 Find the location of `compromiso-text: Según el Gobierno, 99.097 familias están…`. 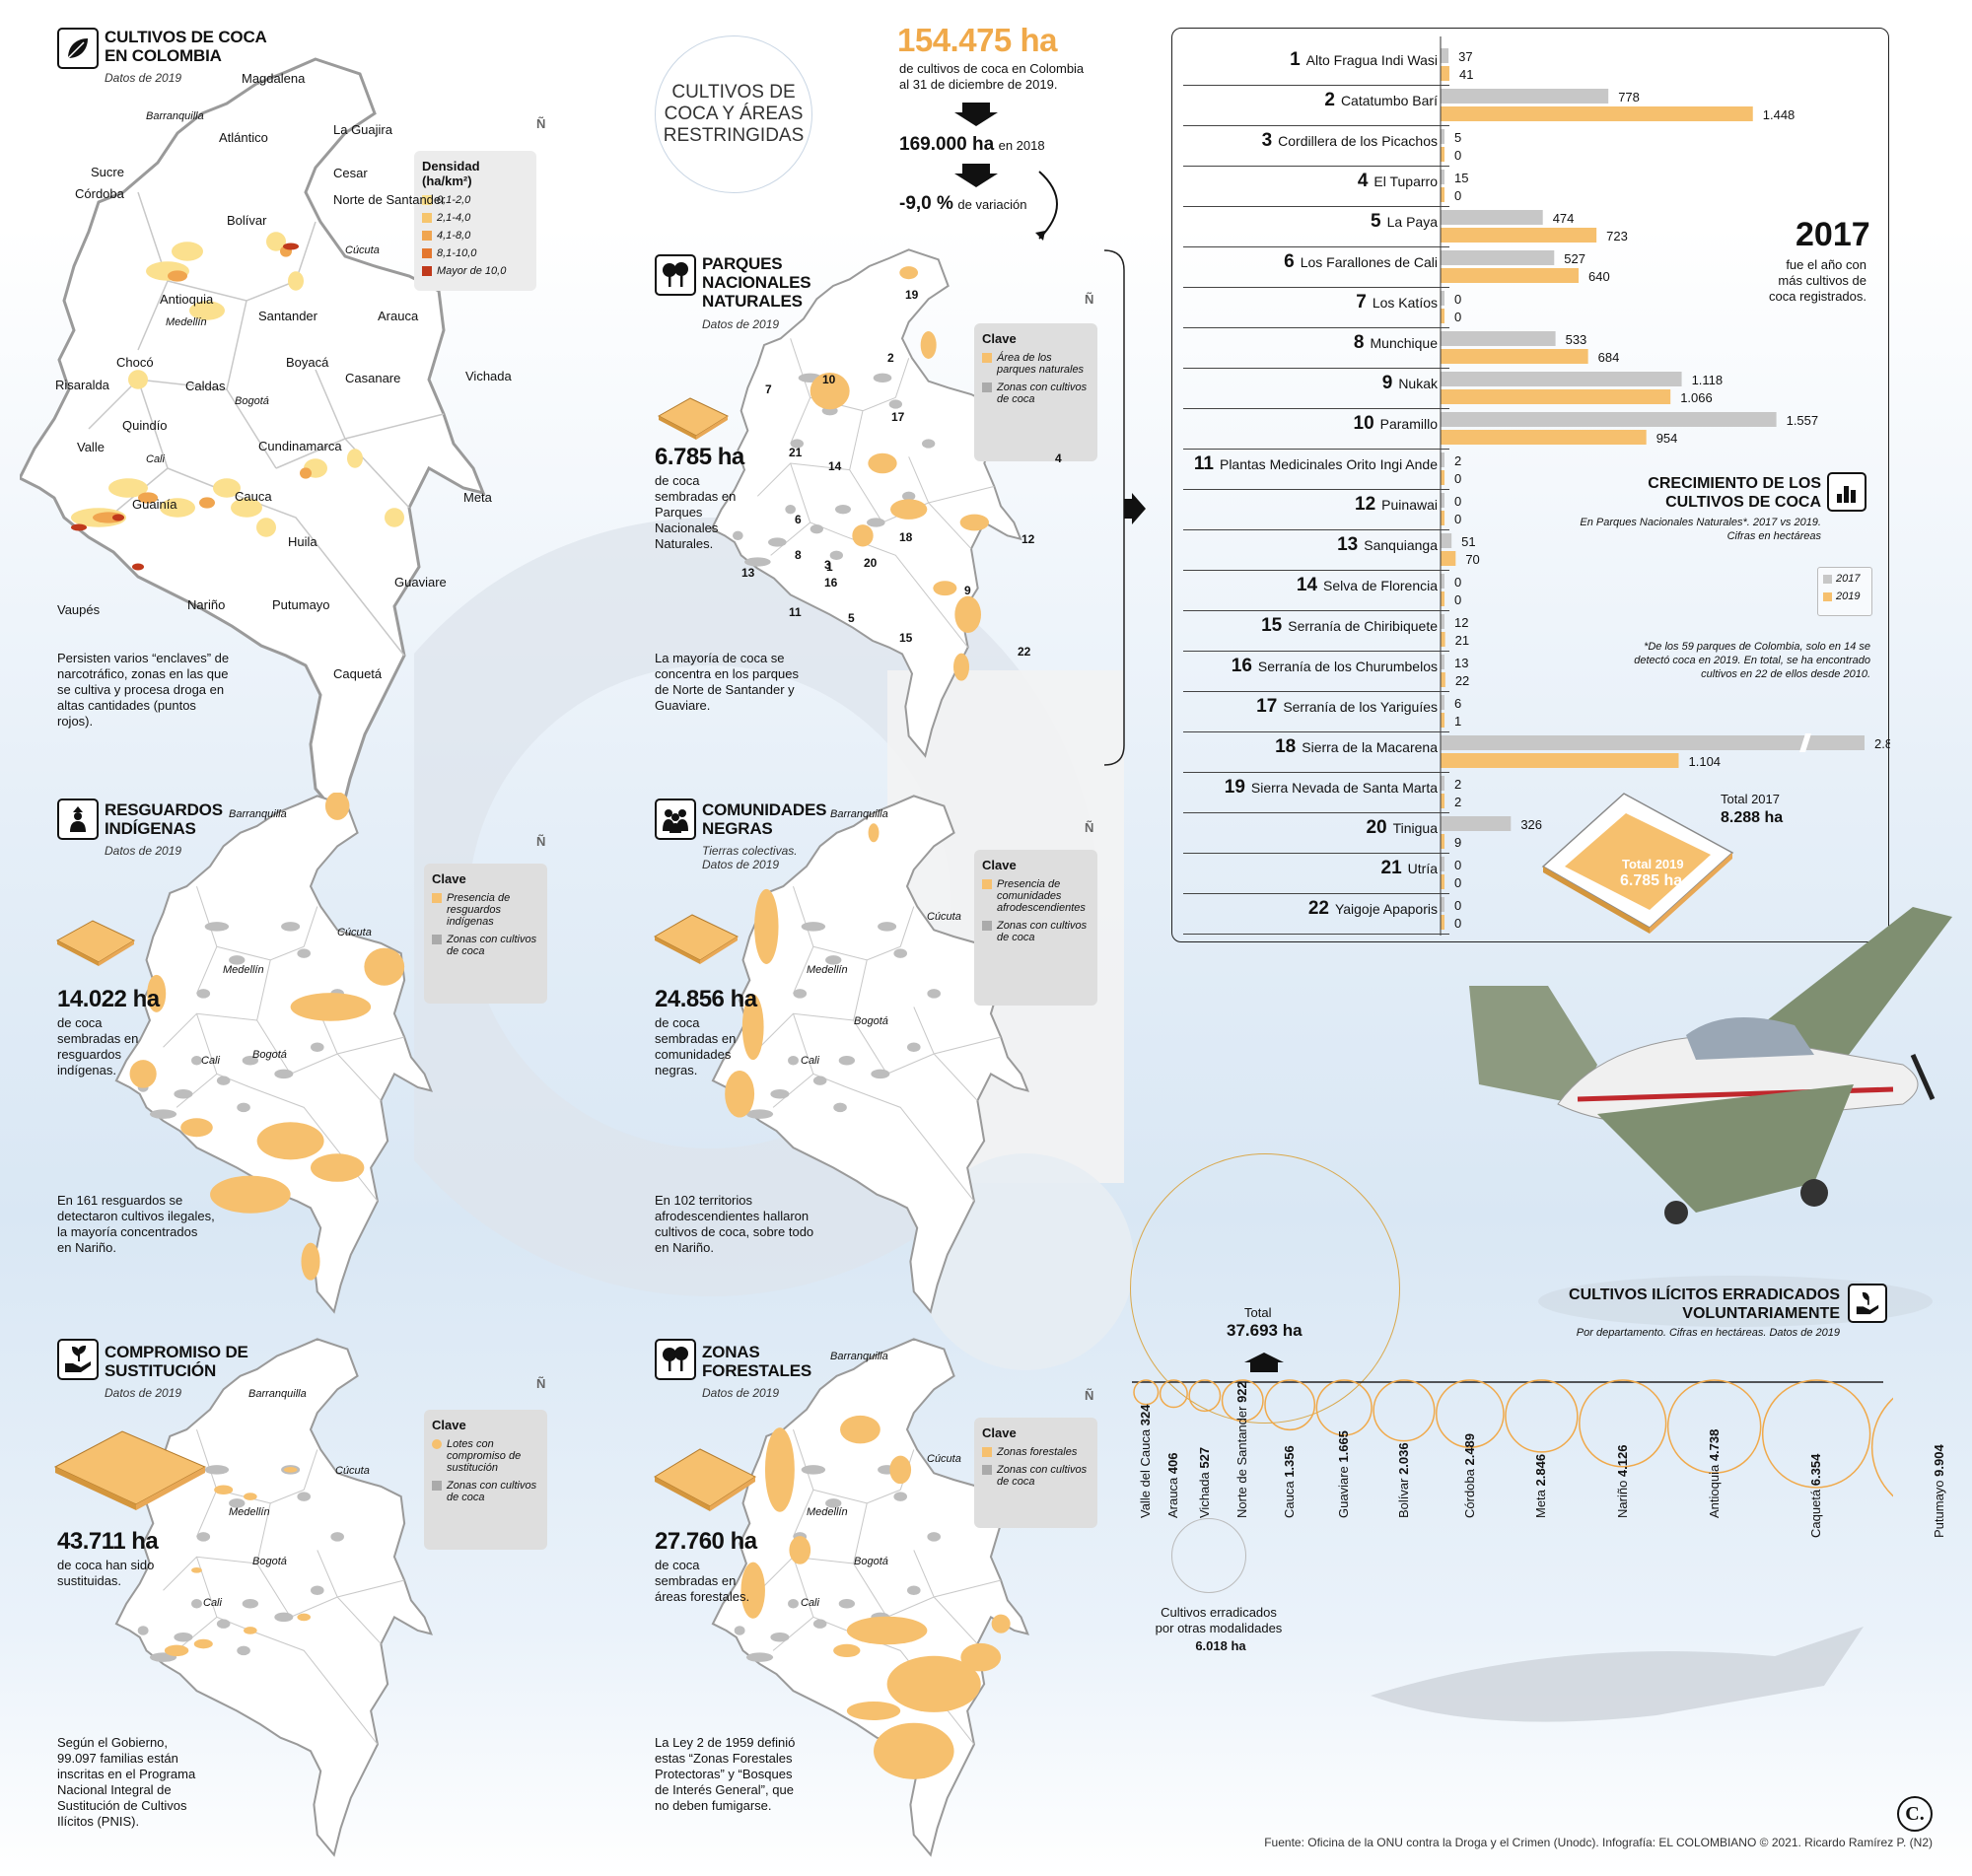

compromiso-text: Según el Gobierno, 99.097 familias están… is located at coordinates (126, 1782).